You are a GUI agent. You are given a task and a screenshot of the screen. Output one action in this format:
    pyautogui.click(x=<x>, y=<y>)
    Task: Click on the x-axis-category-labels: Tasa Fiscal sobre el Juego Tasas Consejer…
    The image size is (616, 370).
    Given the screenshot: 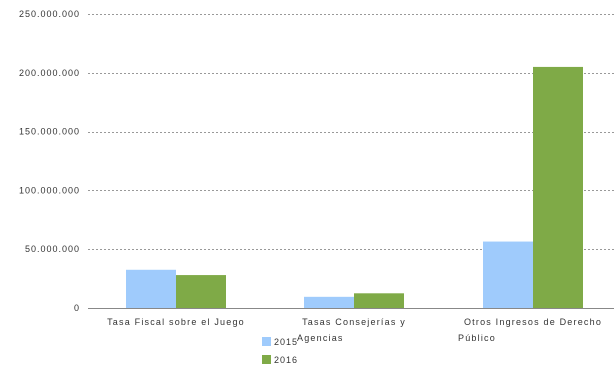 What is the action you would take?
    pyautogui.click(x=354, y=330)
    